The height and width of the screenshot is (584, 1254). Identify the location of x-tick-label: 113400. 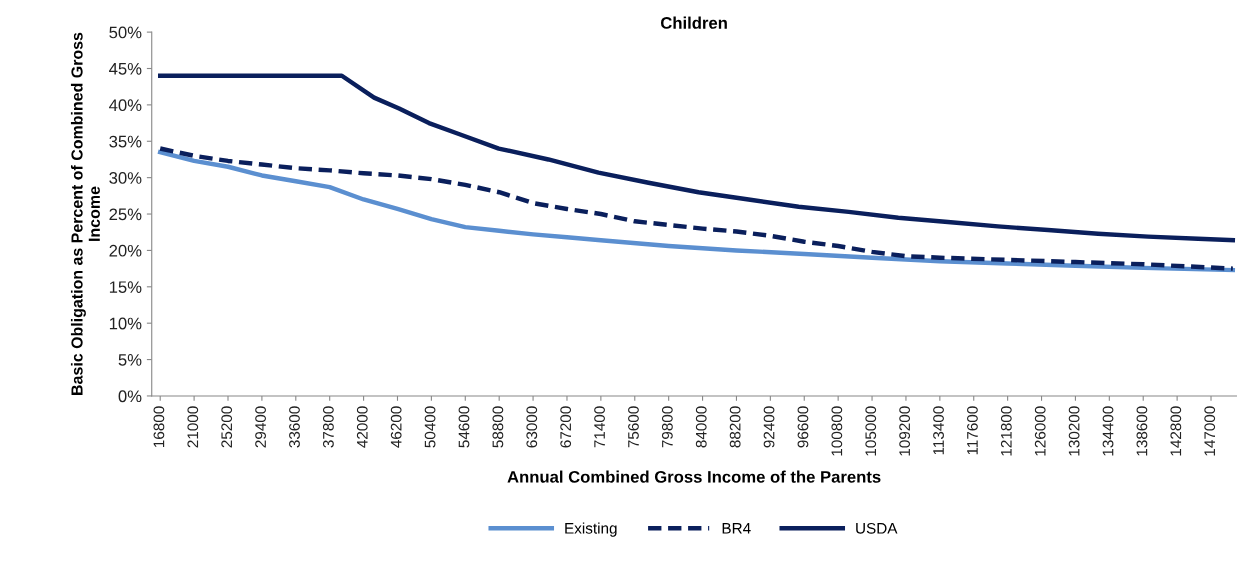
(938, 430).